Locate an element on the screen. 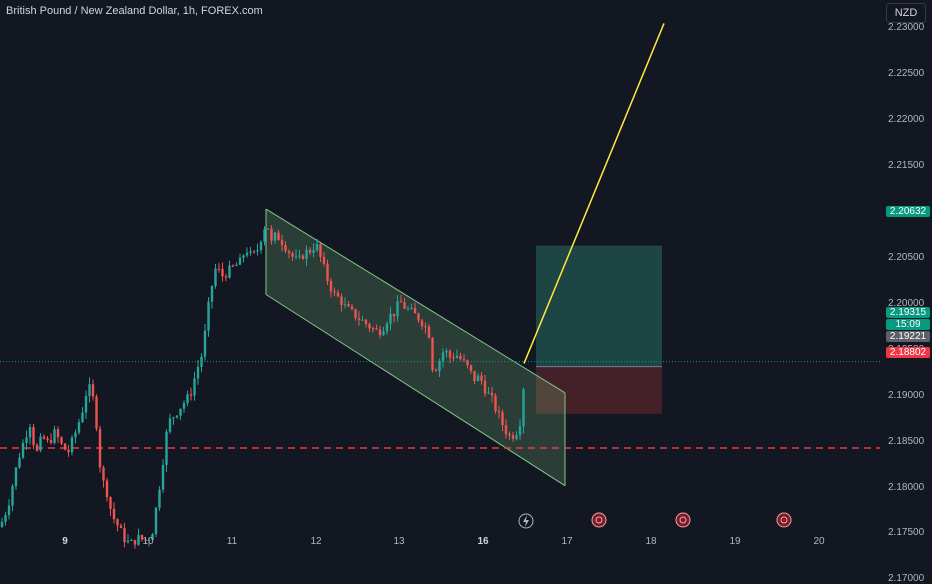  stop-price-badge: 2.18802 is located at coordinates (908, 352).